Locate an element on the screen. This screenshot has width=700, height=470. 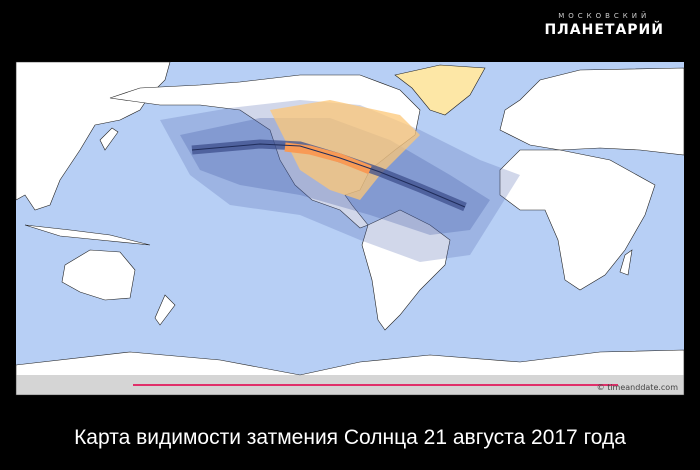
australia-landmass is located at coordinates (98, 275).